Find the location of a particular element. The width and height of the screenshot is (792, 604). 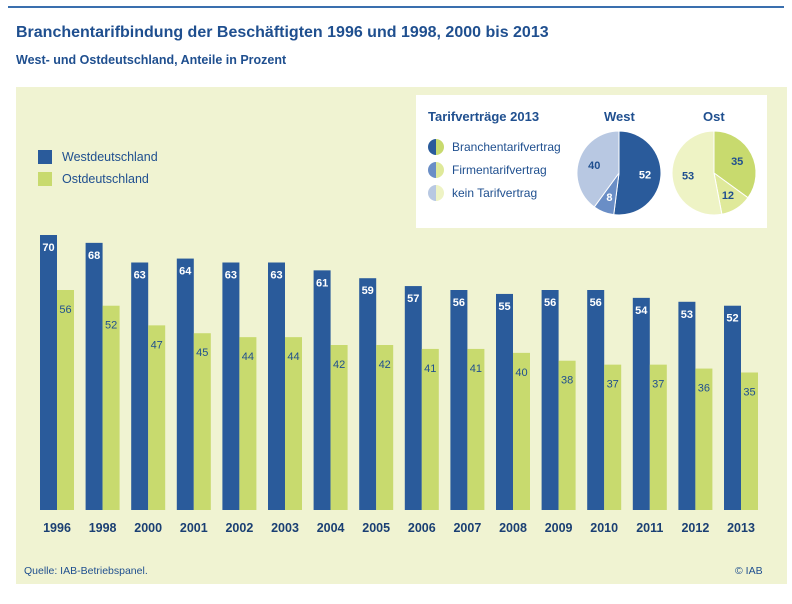

bar-west-2009 is located at coordinates (550, 400).